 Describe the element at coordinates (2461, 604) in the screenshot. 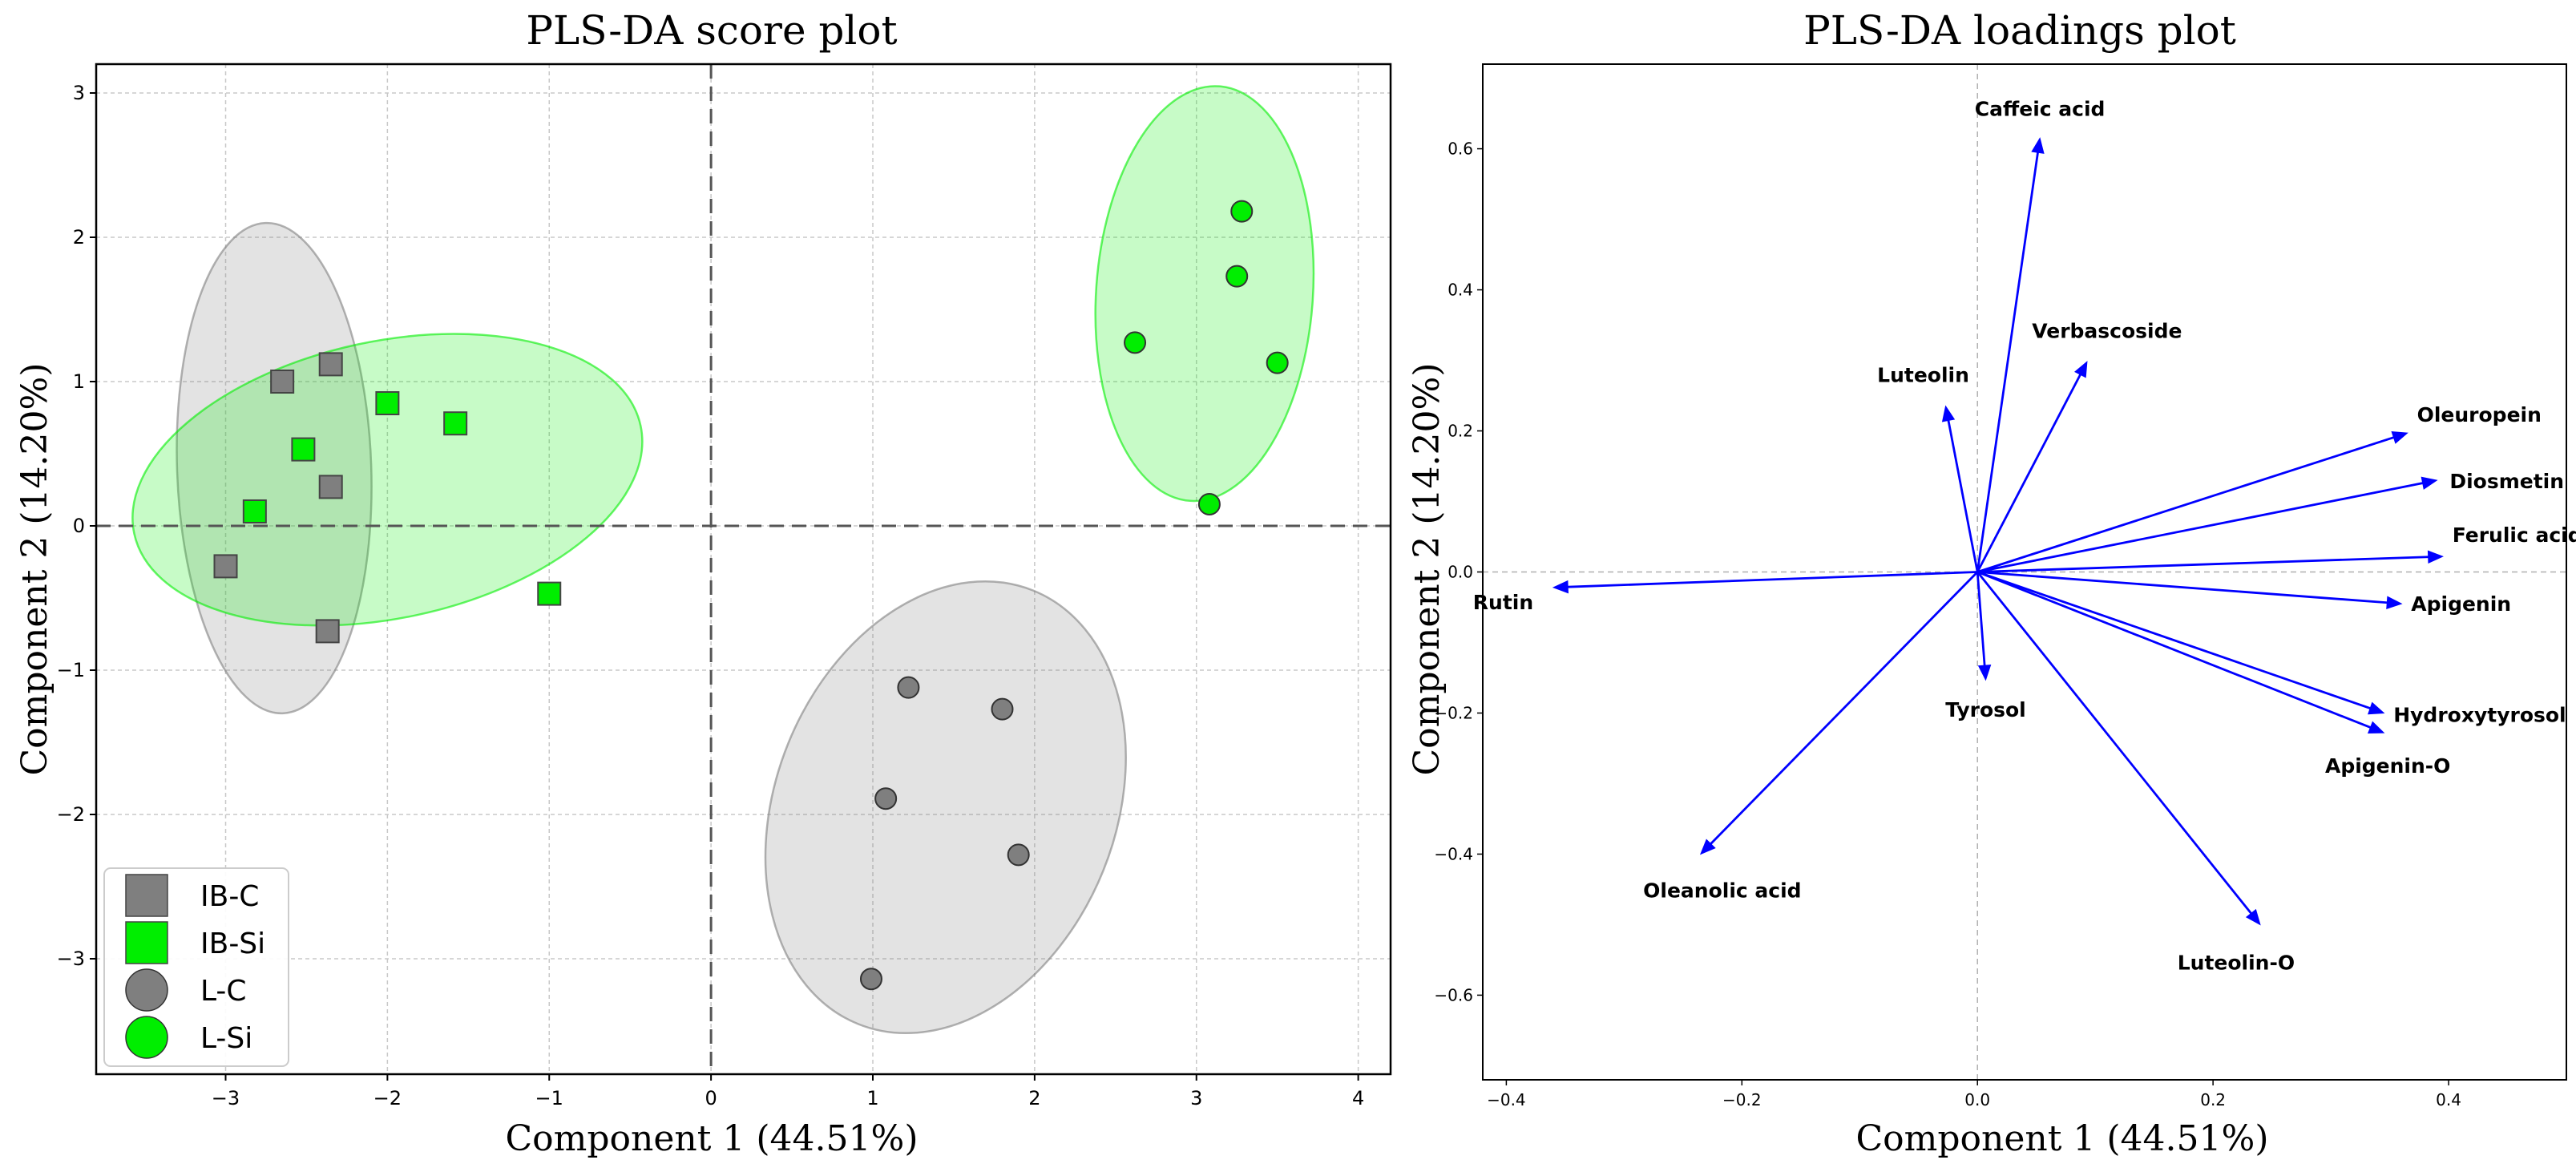

I see `loading-label: Apigenin` at that location.